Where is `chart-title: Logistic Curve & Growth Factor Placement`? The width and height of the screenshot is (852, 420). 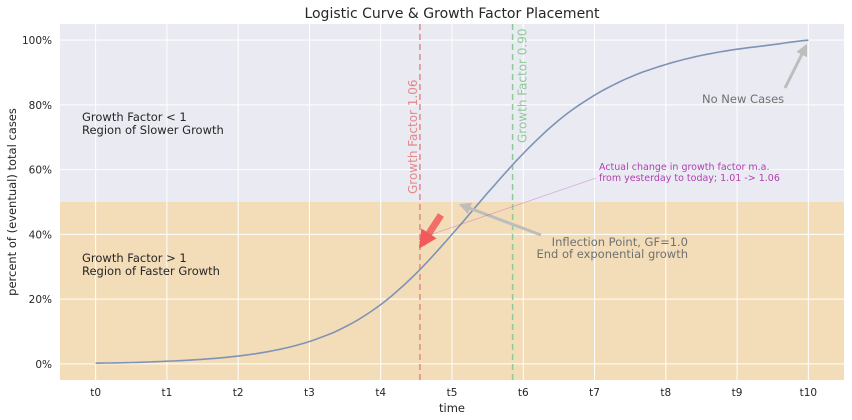
chart-title: Logistic Curve & Growth Factor Placement is located at coordinates (452, 14).